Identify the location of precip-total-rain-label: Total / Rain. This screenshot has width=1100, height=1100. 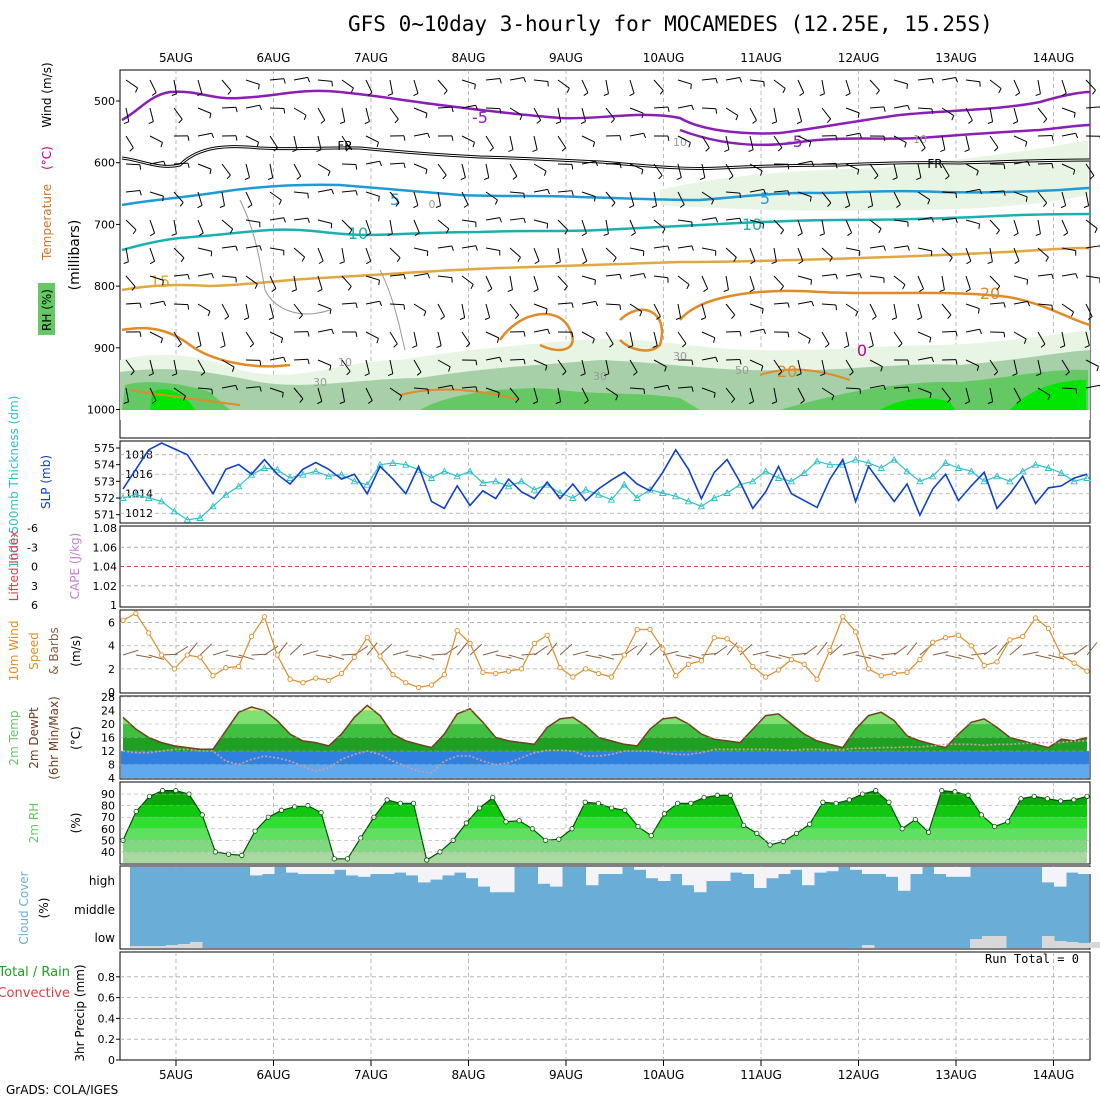
(35, 972).